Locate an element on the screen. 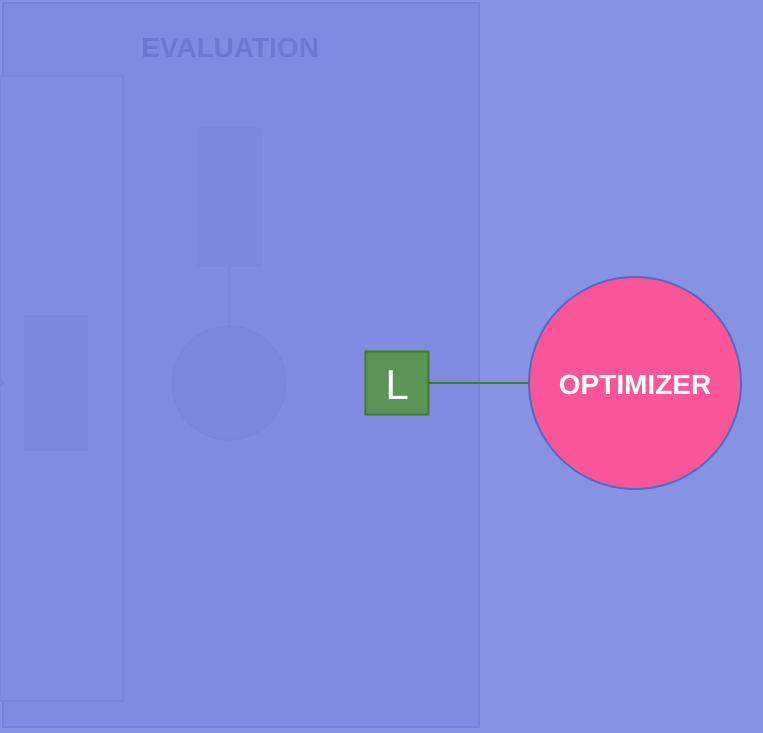 This screenshot has height=733, width=763. loss-node-label: L is located at coordinates (396, 384).